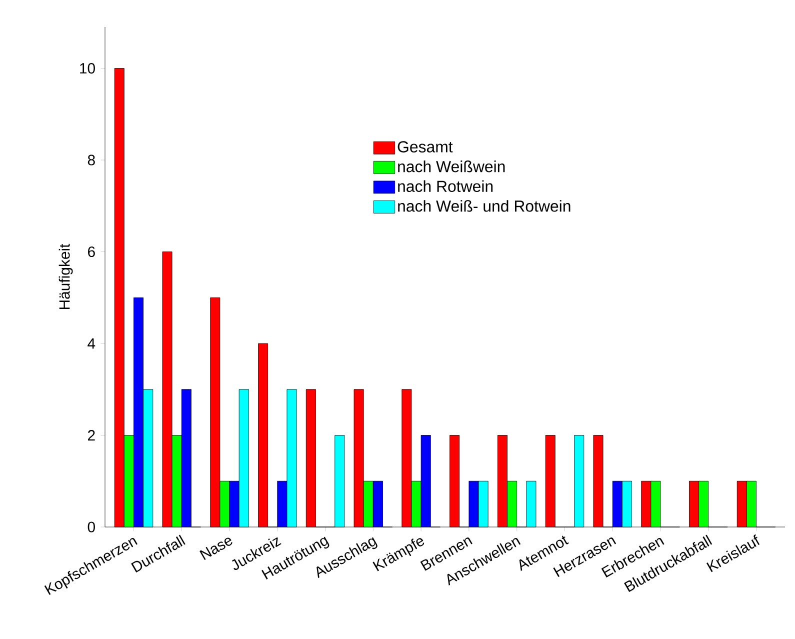 This screenshot has height=639, width=795. I want to click on legend-label: nach Weißwein, so click(451, 166).